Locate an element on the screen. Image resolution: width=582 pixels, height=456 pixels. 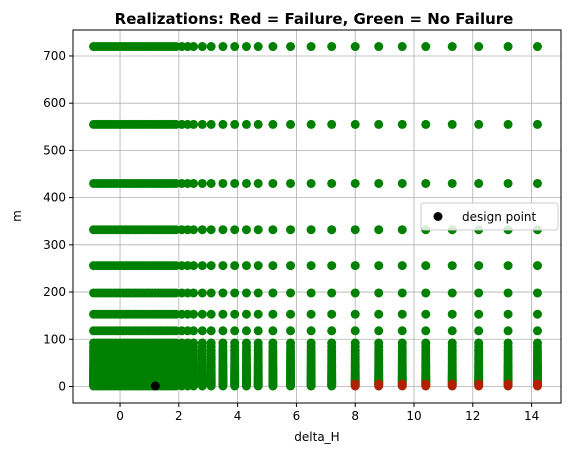
x-tick-label: 8 is located at coordinates (355, 416).